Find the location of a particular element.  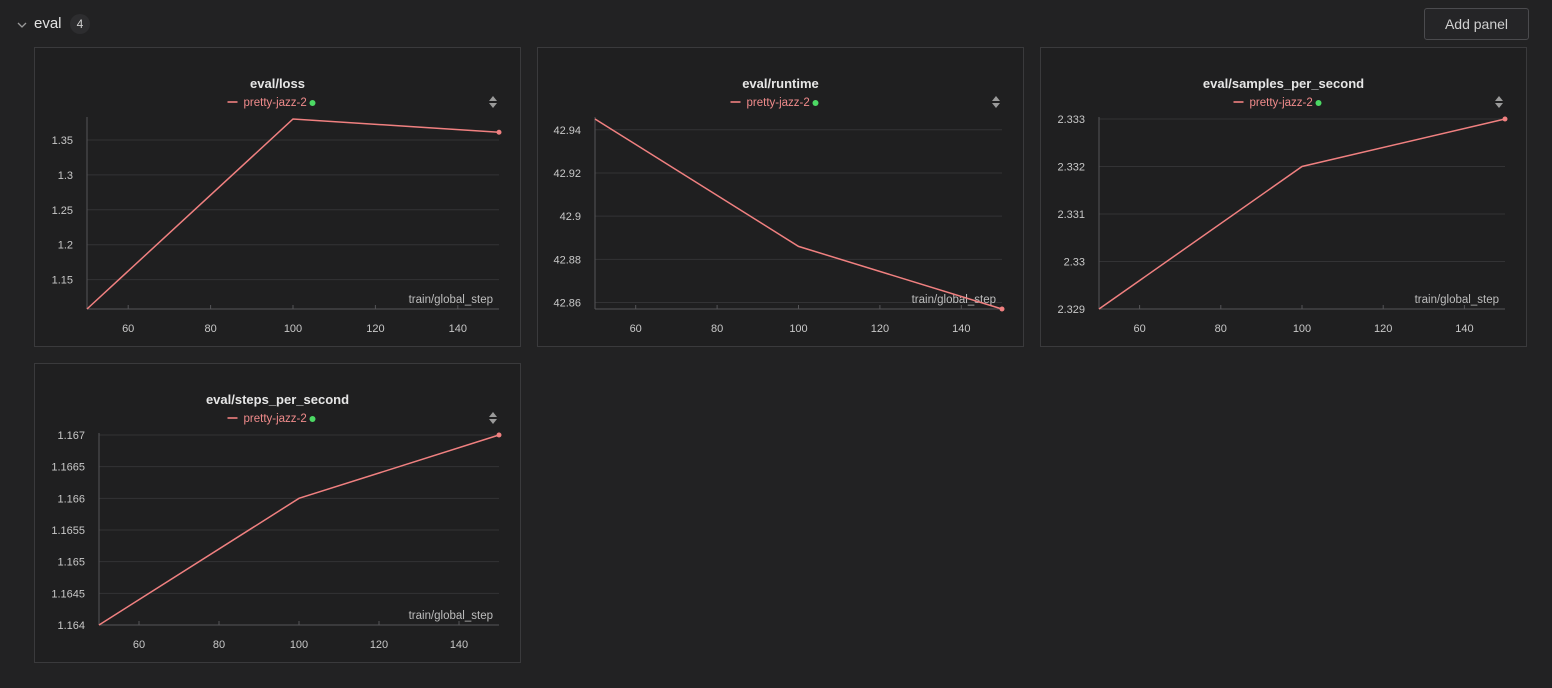

section-header: eval 4 Add panel is located at coordinates (776, 24).